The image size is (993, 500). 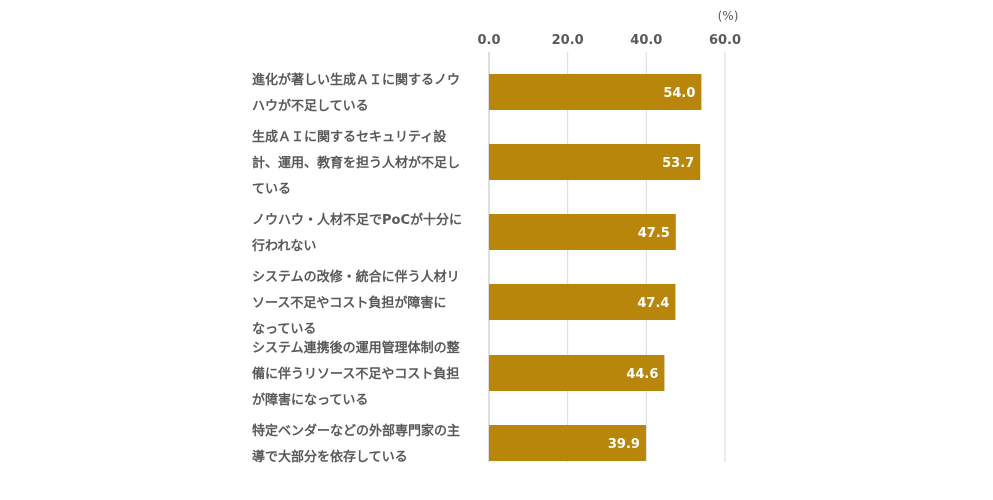 I want to click on data-label: 47.4, so click(x=653, y=303).